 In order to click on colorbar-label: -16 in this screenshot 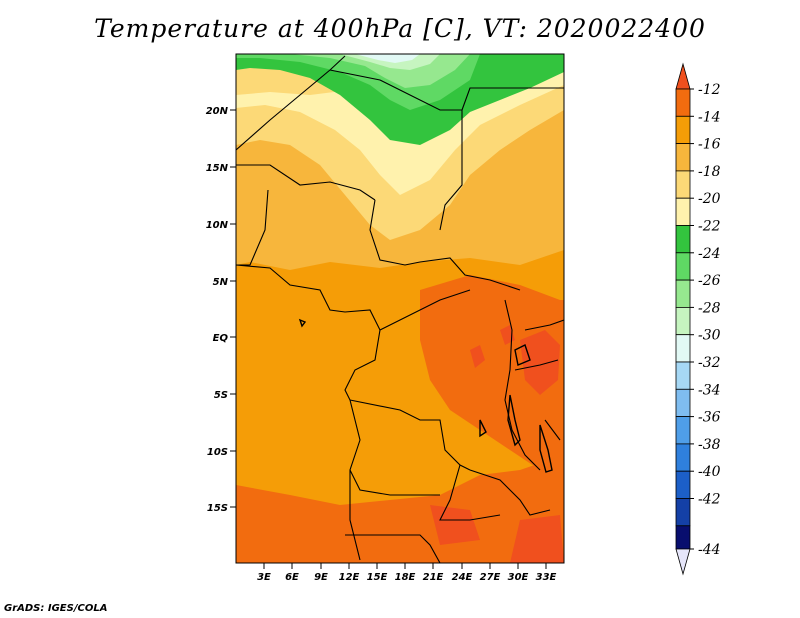, I will do `click(709, 145)`.